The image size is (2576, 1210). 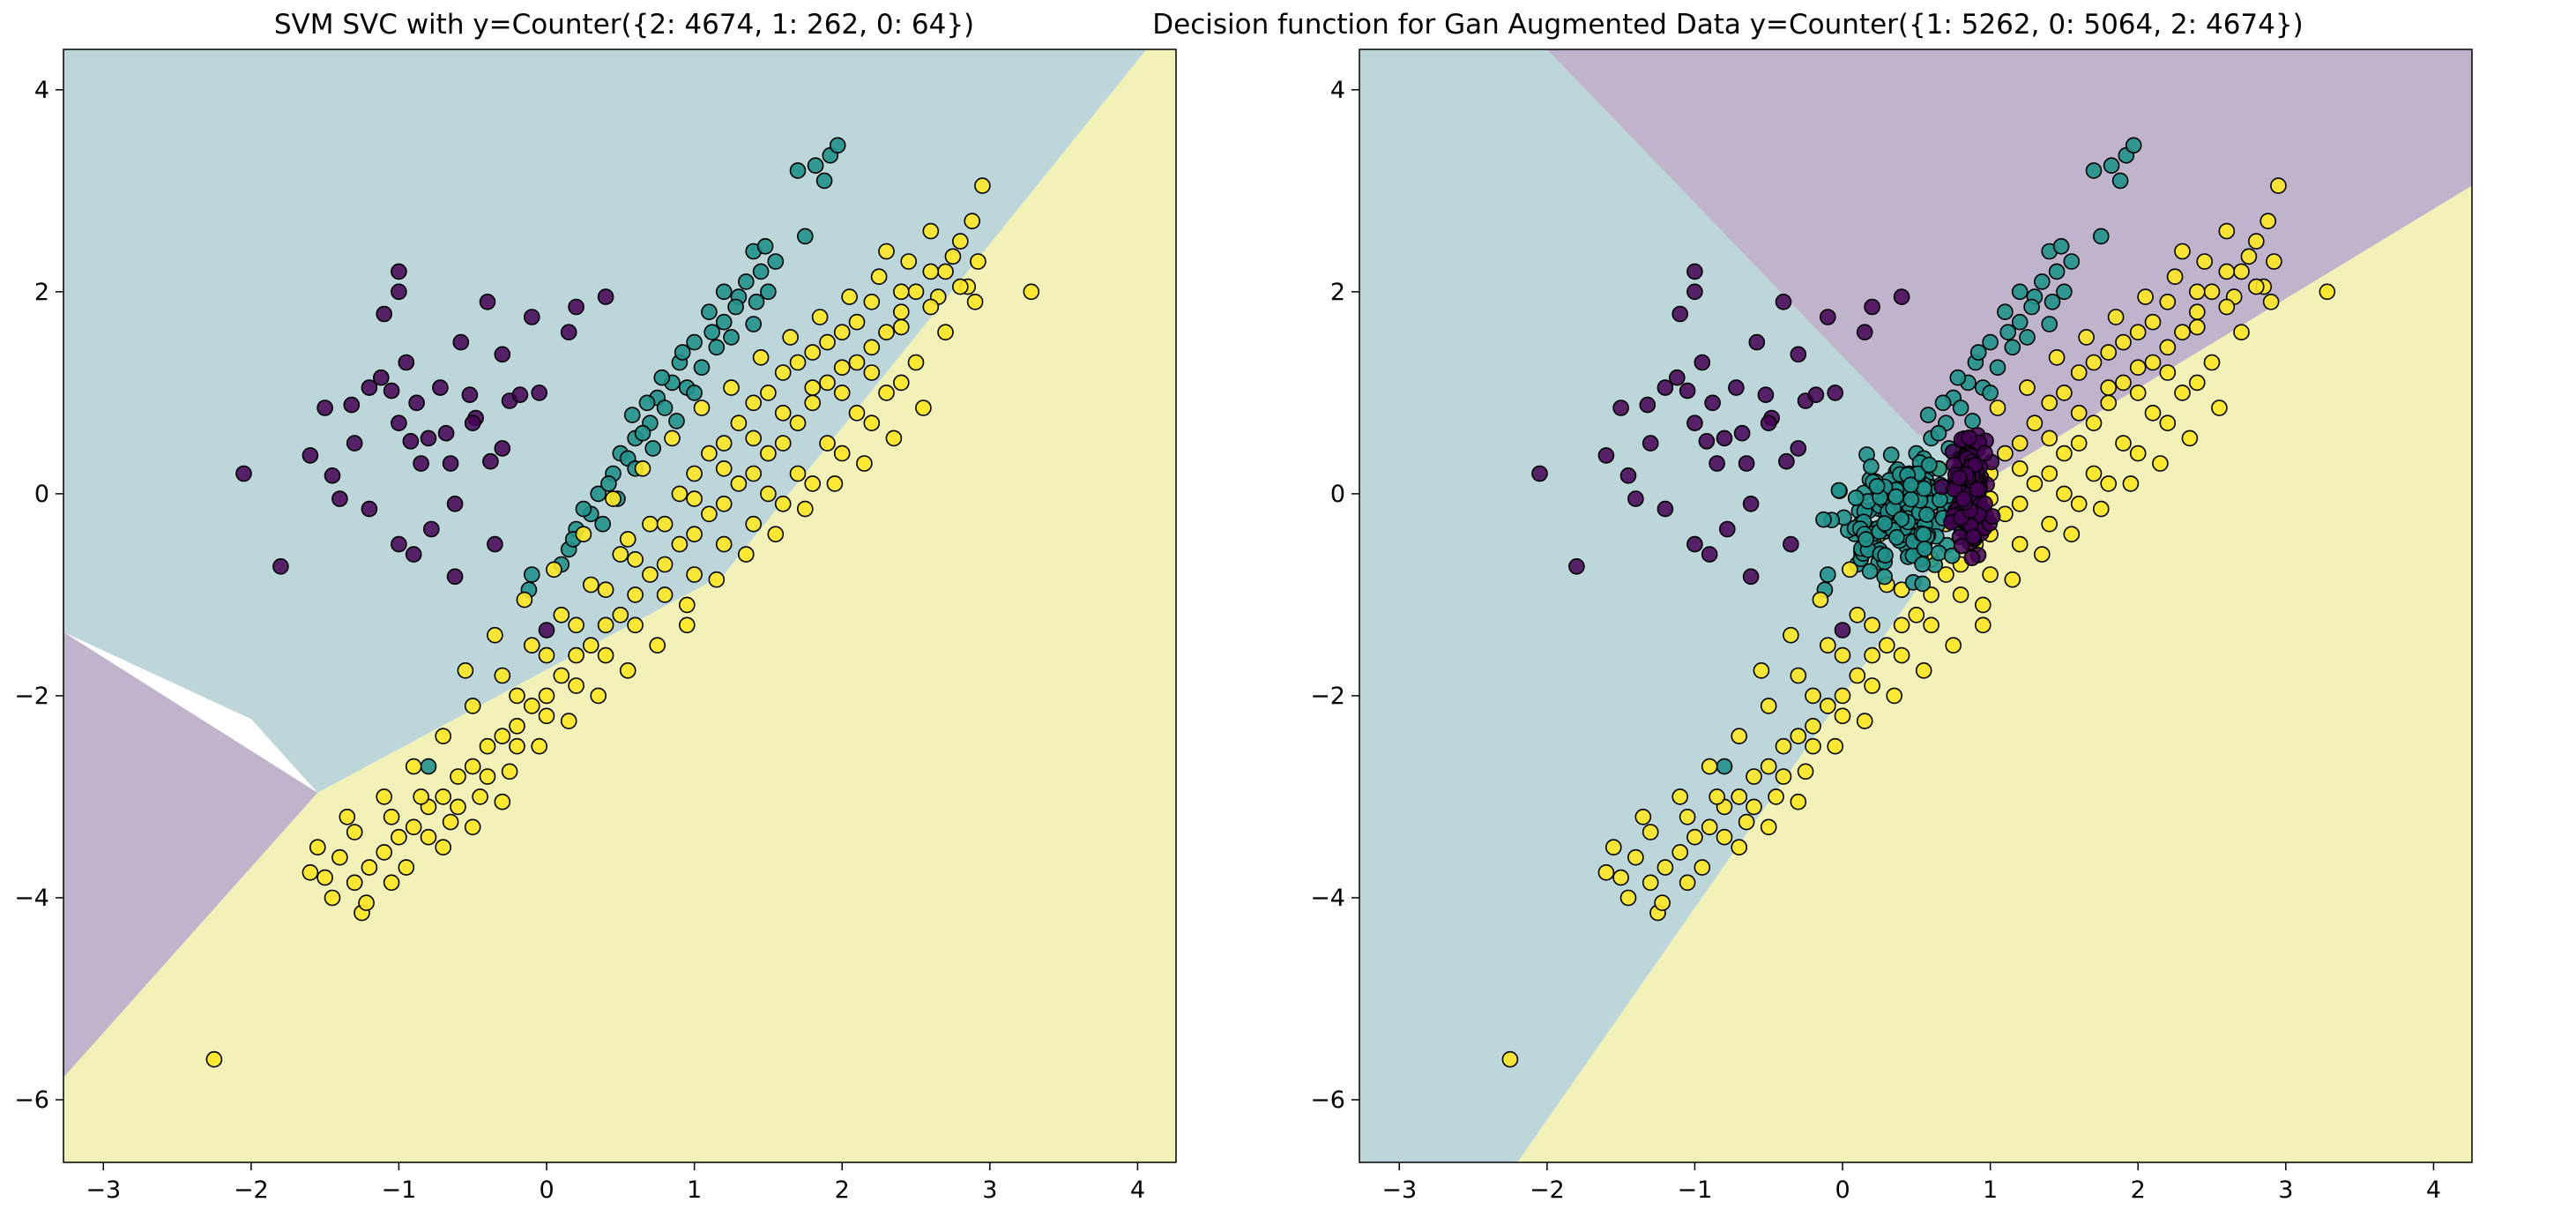 I want to click on y-tick-label: 0, so click(x=1338, y=494).